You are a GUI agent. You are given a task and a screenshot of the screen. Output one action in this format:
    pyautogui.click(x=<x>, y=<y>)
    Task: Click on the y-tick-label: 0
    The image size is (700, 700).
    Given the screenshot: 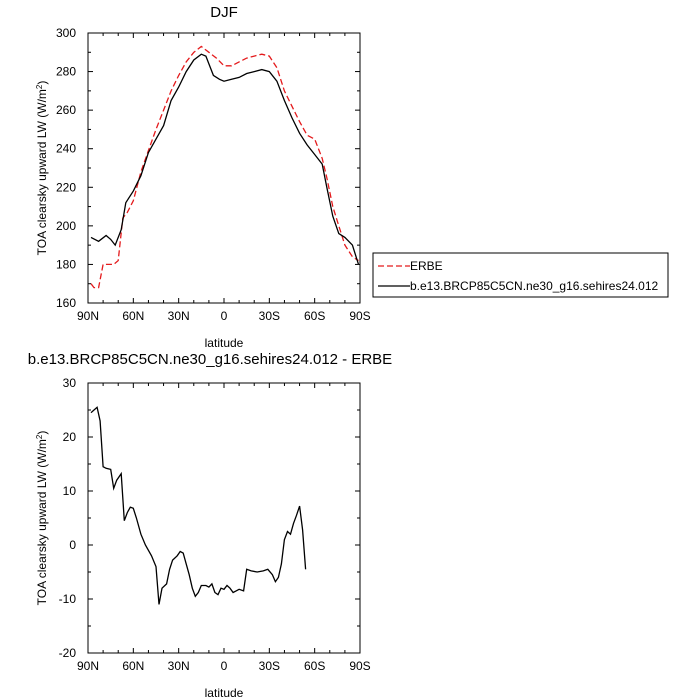 What is the action you would take?
    pyautogui.click(x=72, y=545)
    